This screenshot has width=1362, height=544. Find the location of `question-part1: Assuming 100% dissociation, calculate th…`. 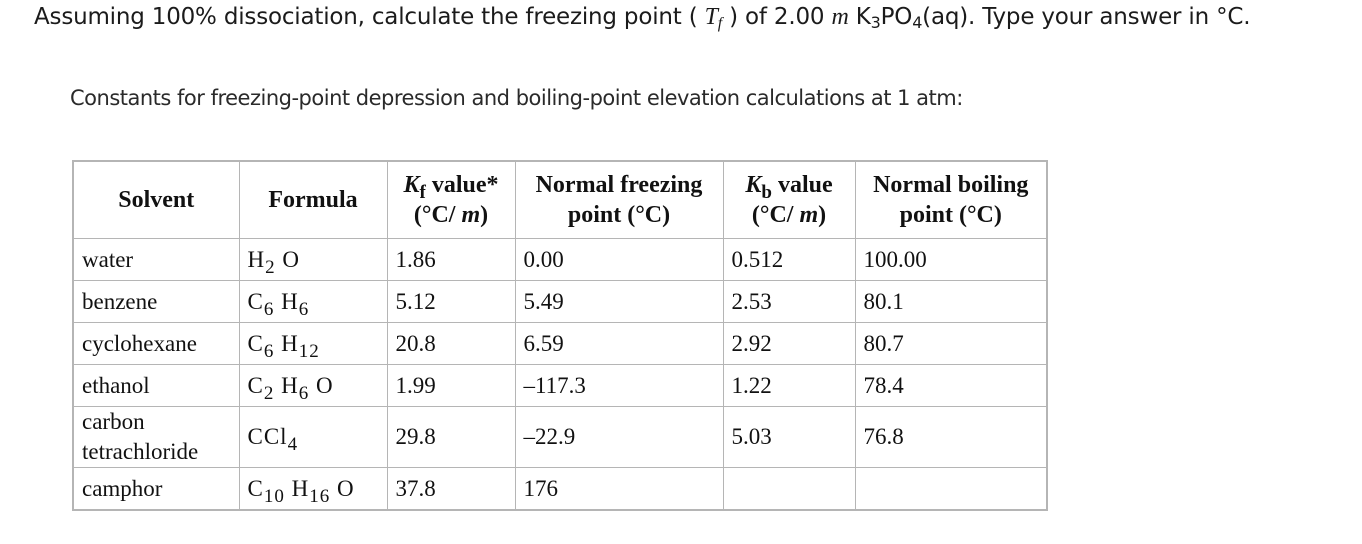

question-part1: Assuming 100% dissociation, calculate th… is located at coordinates (366, 17).